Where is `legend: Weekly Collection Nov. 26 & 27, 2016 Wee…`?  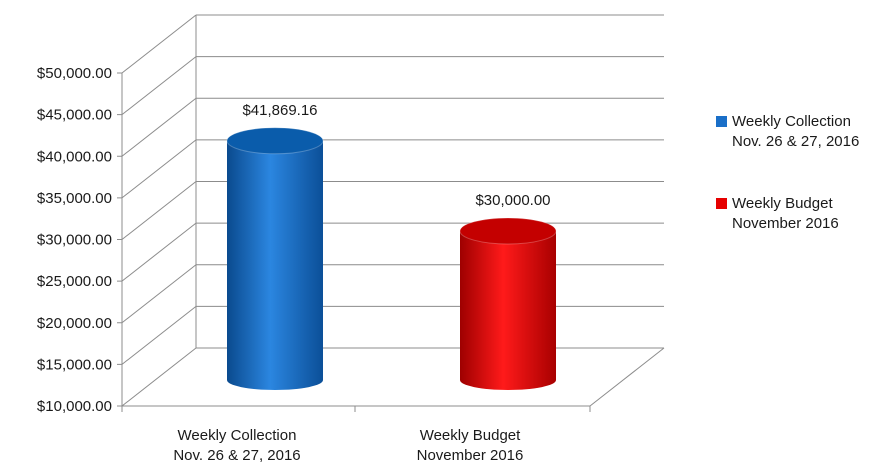
legend: Weekly Collection Nov. 26 & 27, 2016 Wee… is located at coordinates (798, 174).